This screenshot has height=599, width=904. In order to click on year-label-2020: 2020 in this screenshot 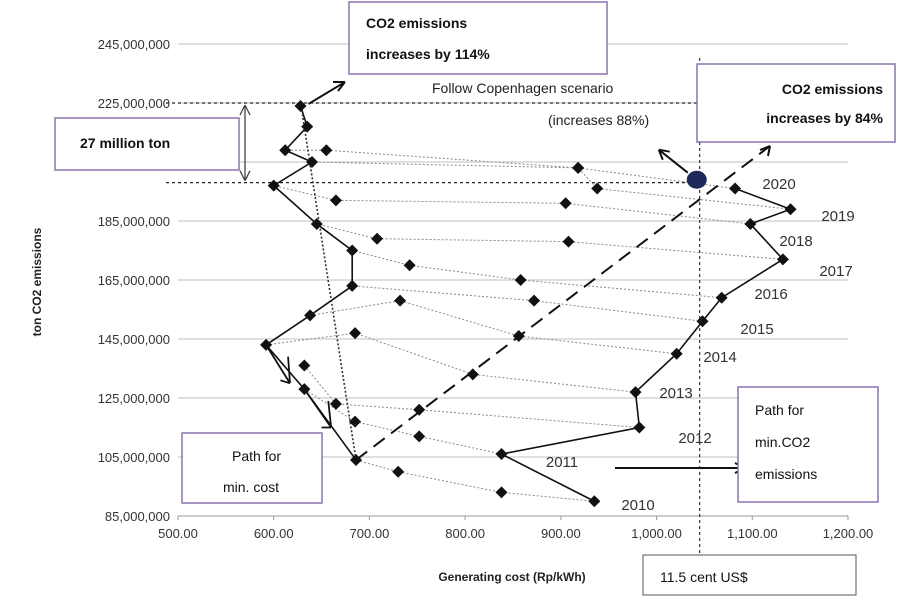, I will do `click(778, 184)`.